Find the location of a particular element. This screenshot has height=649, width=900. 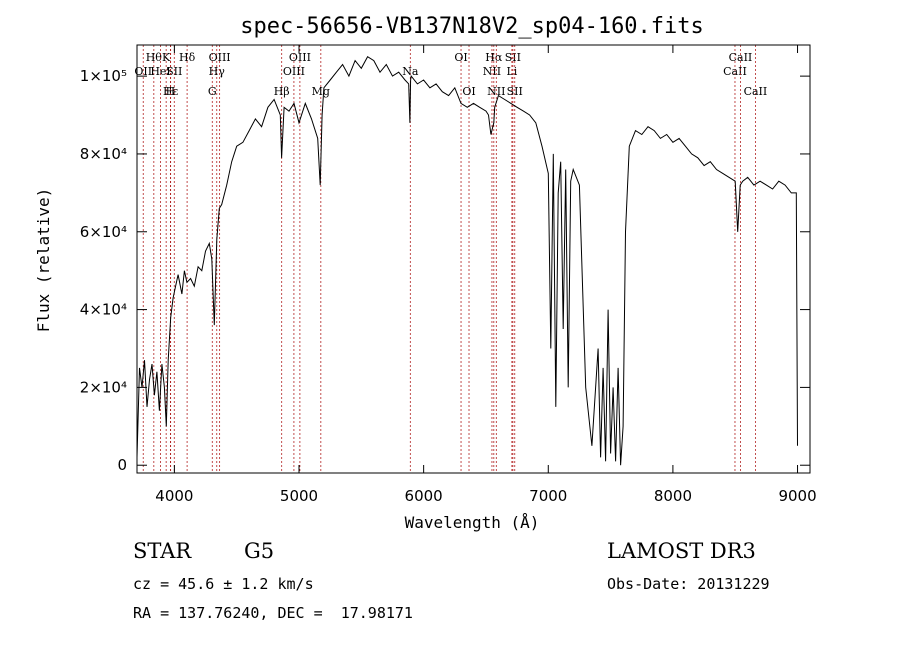

line-marker-label: Hγ is located at coordinates (217, 71).